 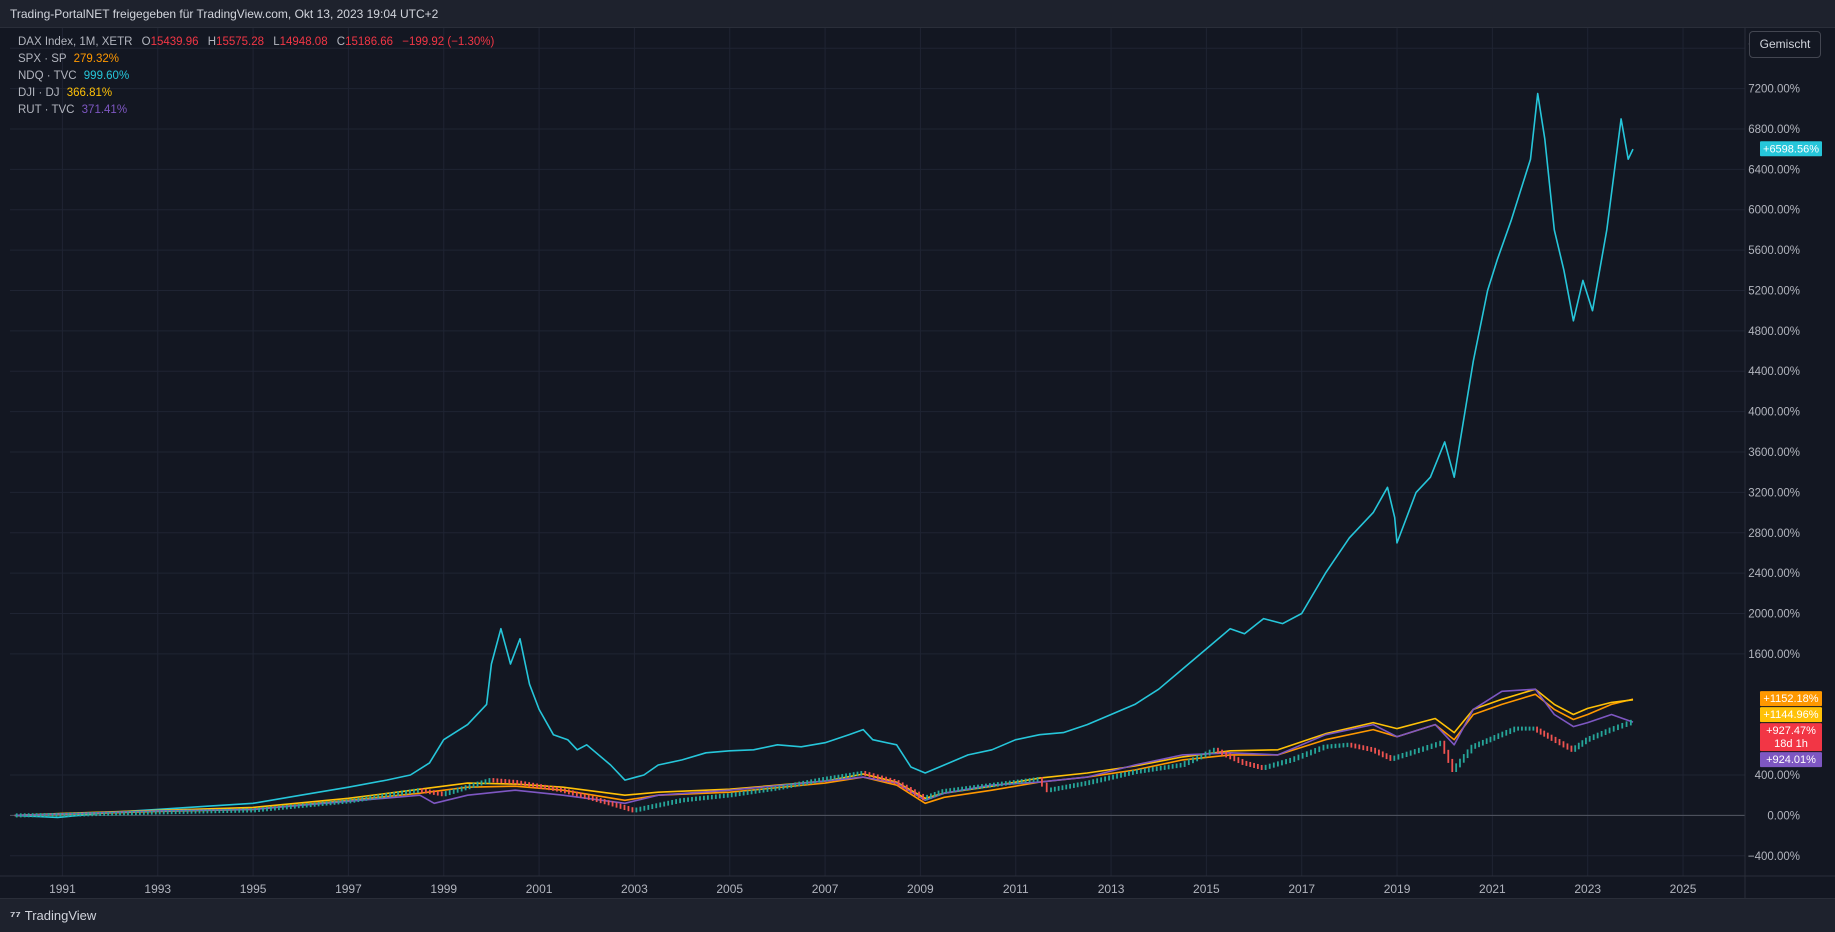 What do you see at coordinates (539, 889) in the screenshot?
I see `x-tick-label: 2001` at bounding box center [539, 889].